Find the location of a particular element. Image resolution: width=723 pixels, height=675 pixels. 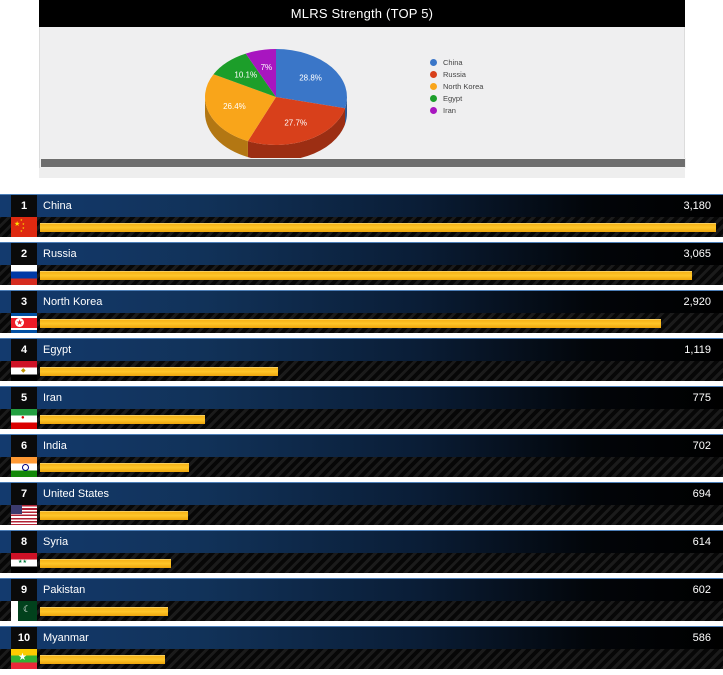

pie-slice-russia is located at coordinates (296, 121).